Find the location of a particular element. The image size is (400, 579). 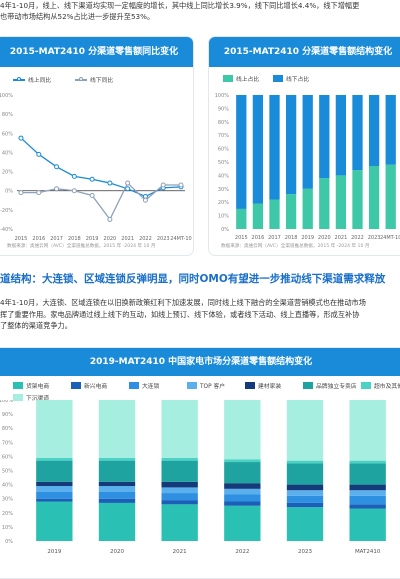

legend-label: 建材家装 is located at coordinates (270, 387).